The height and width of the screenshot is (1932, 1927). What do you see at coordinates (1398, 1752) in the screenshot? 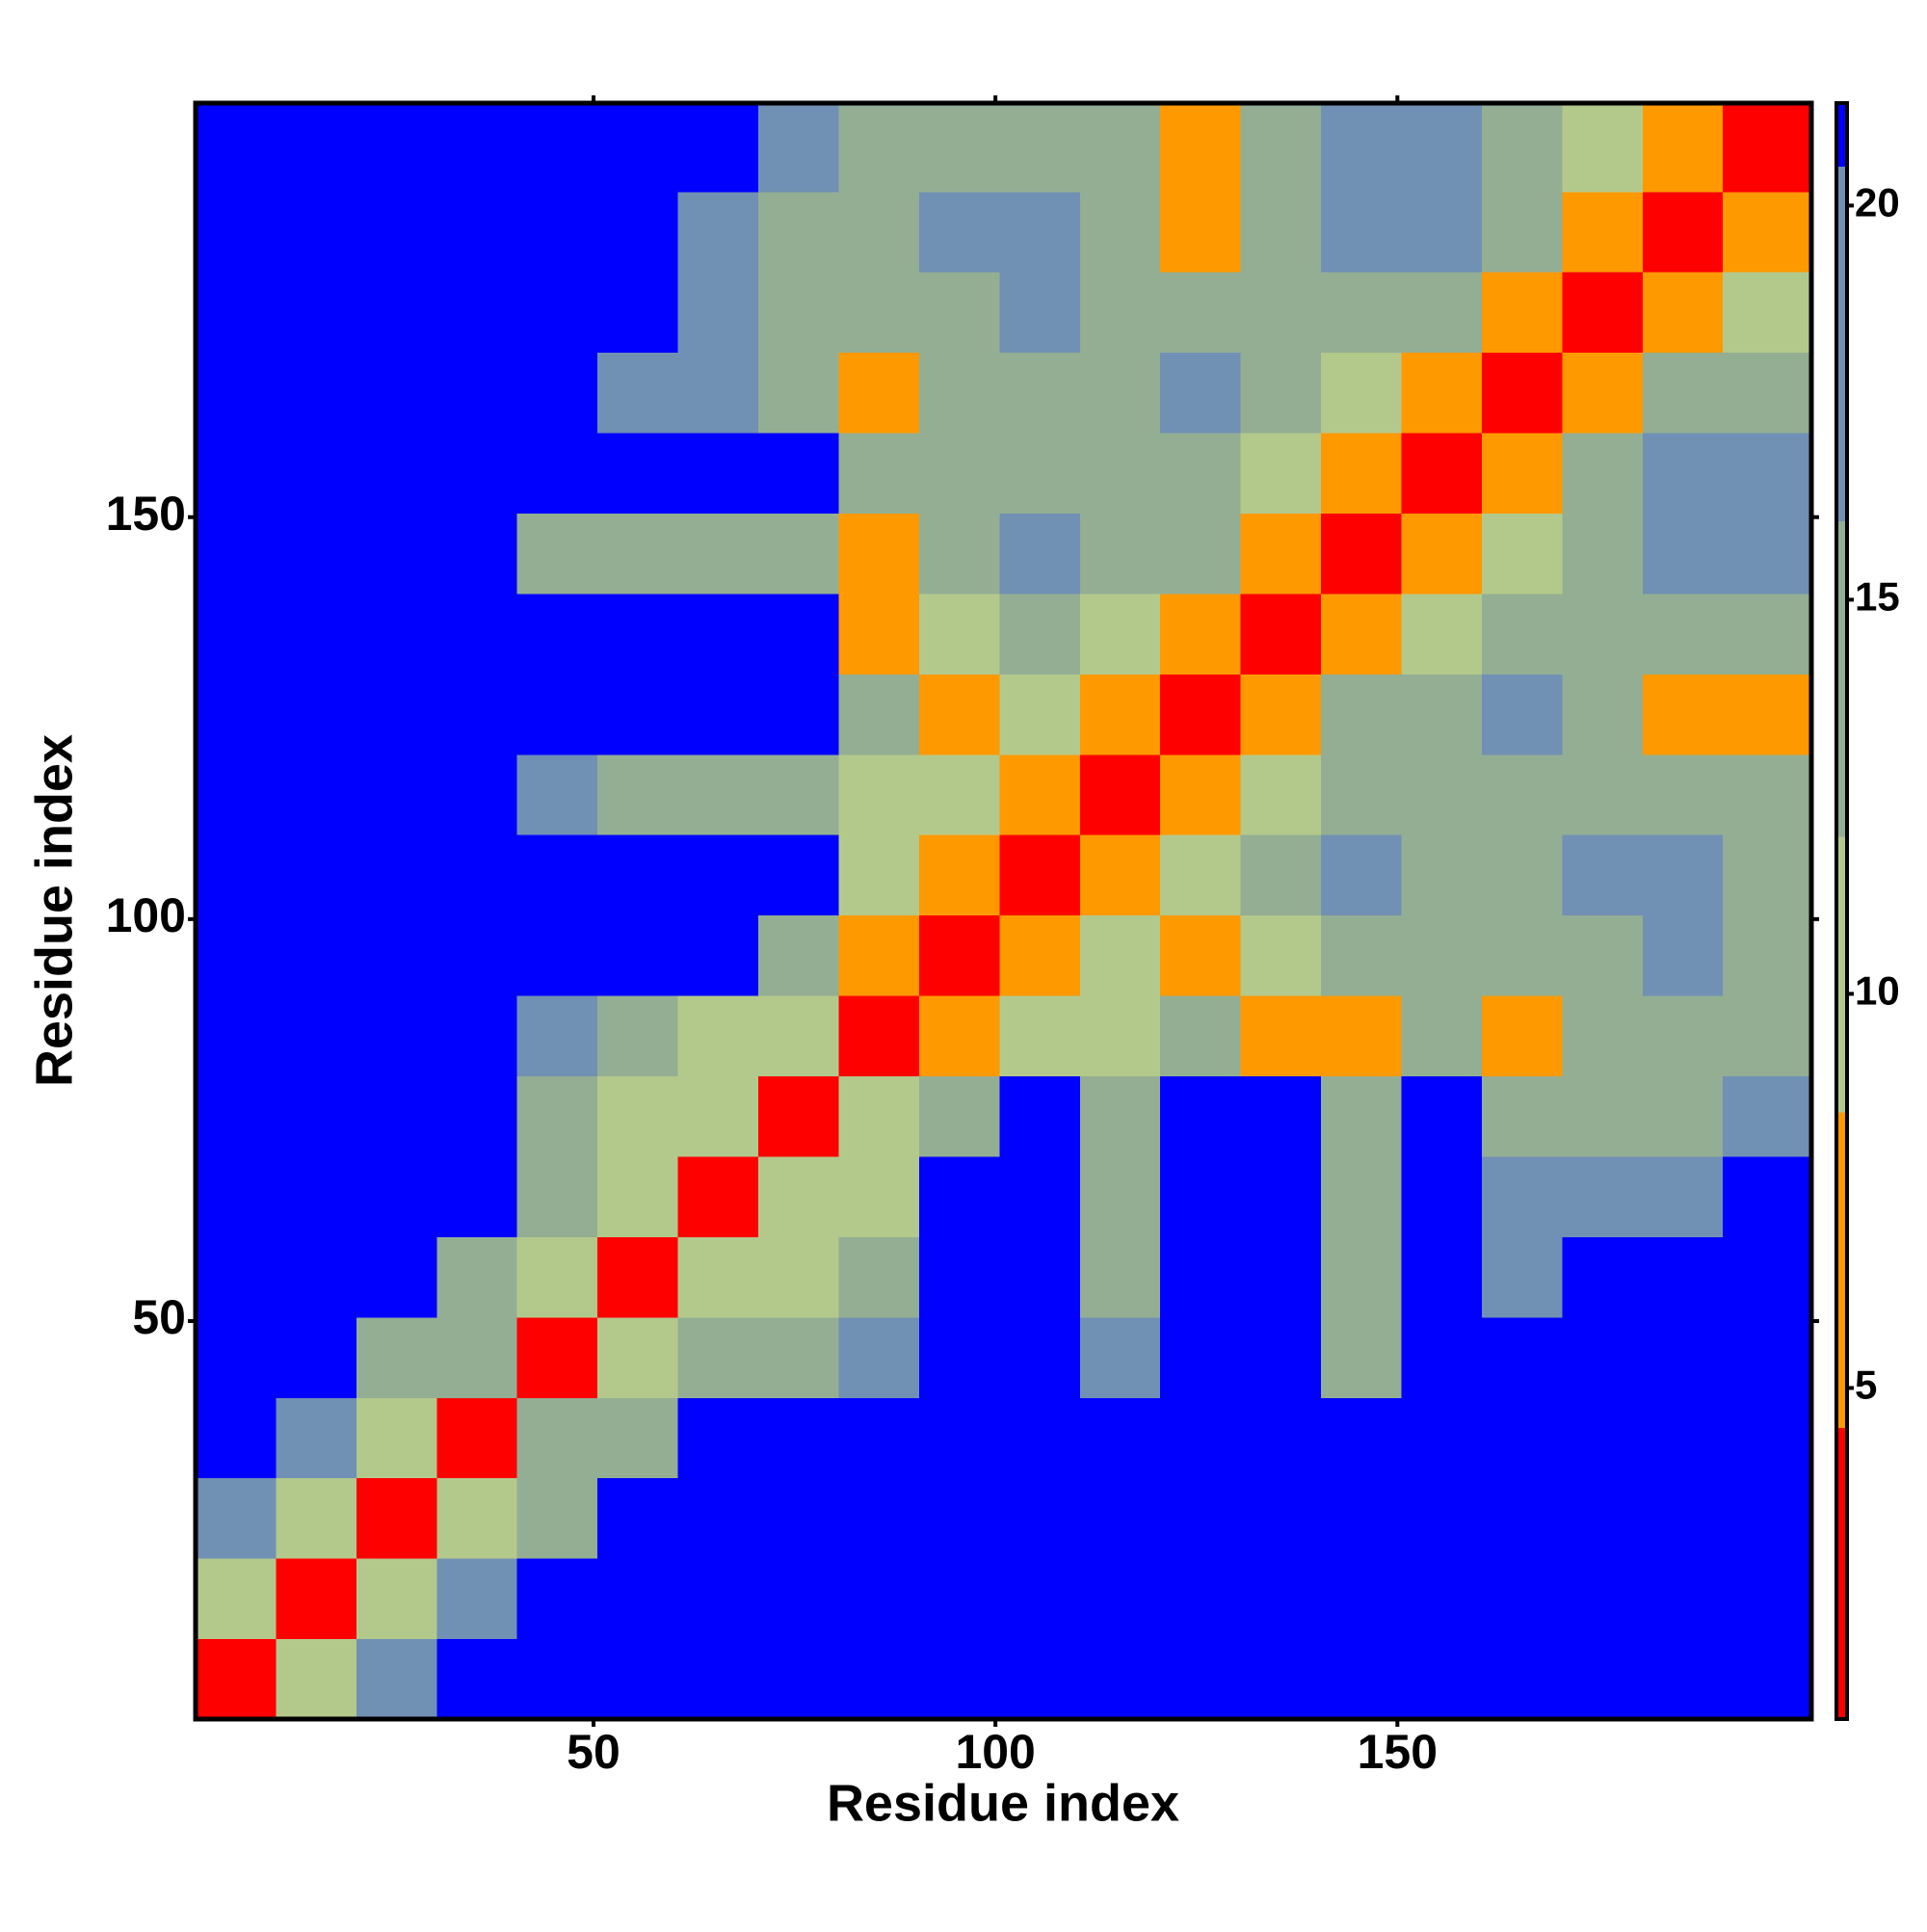
I see `x-tick-label: 150` at bounding box center [1398, 1752].